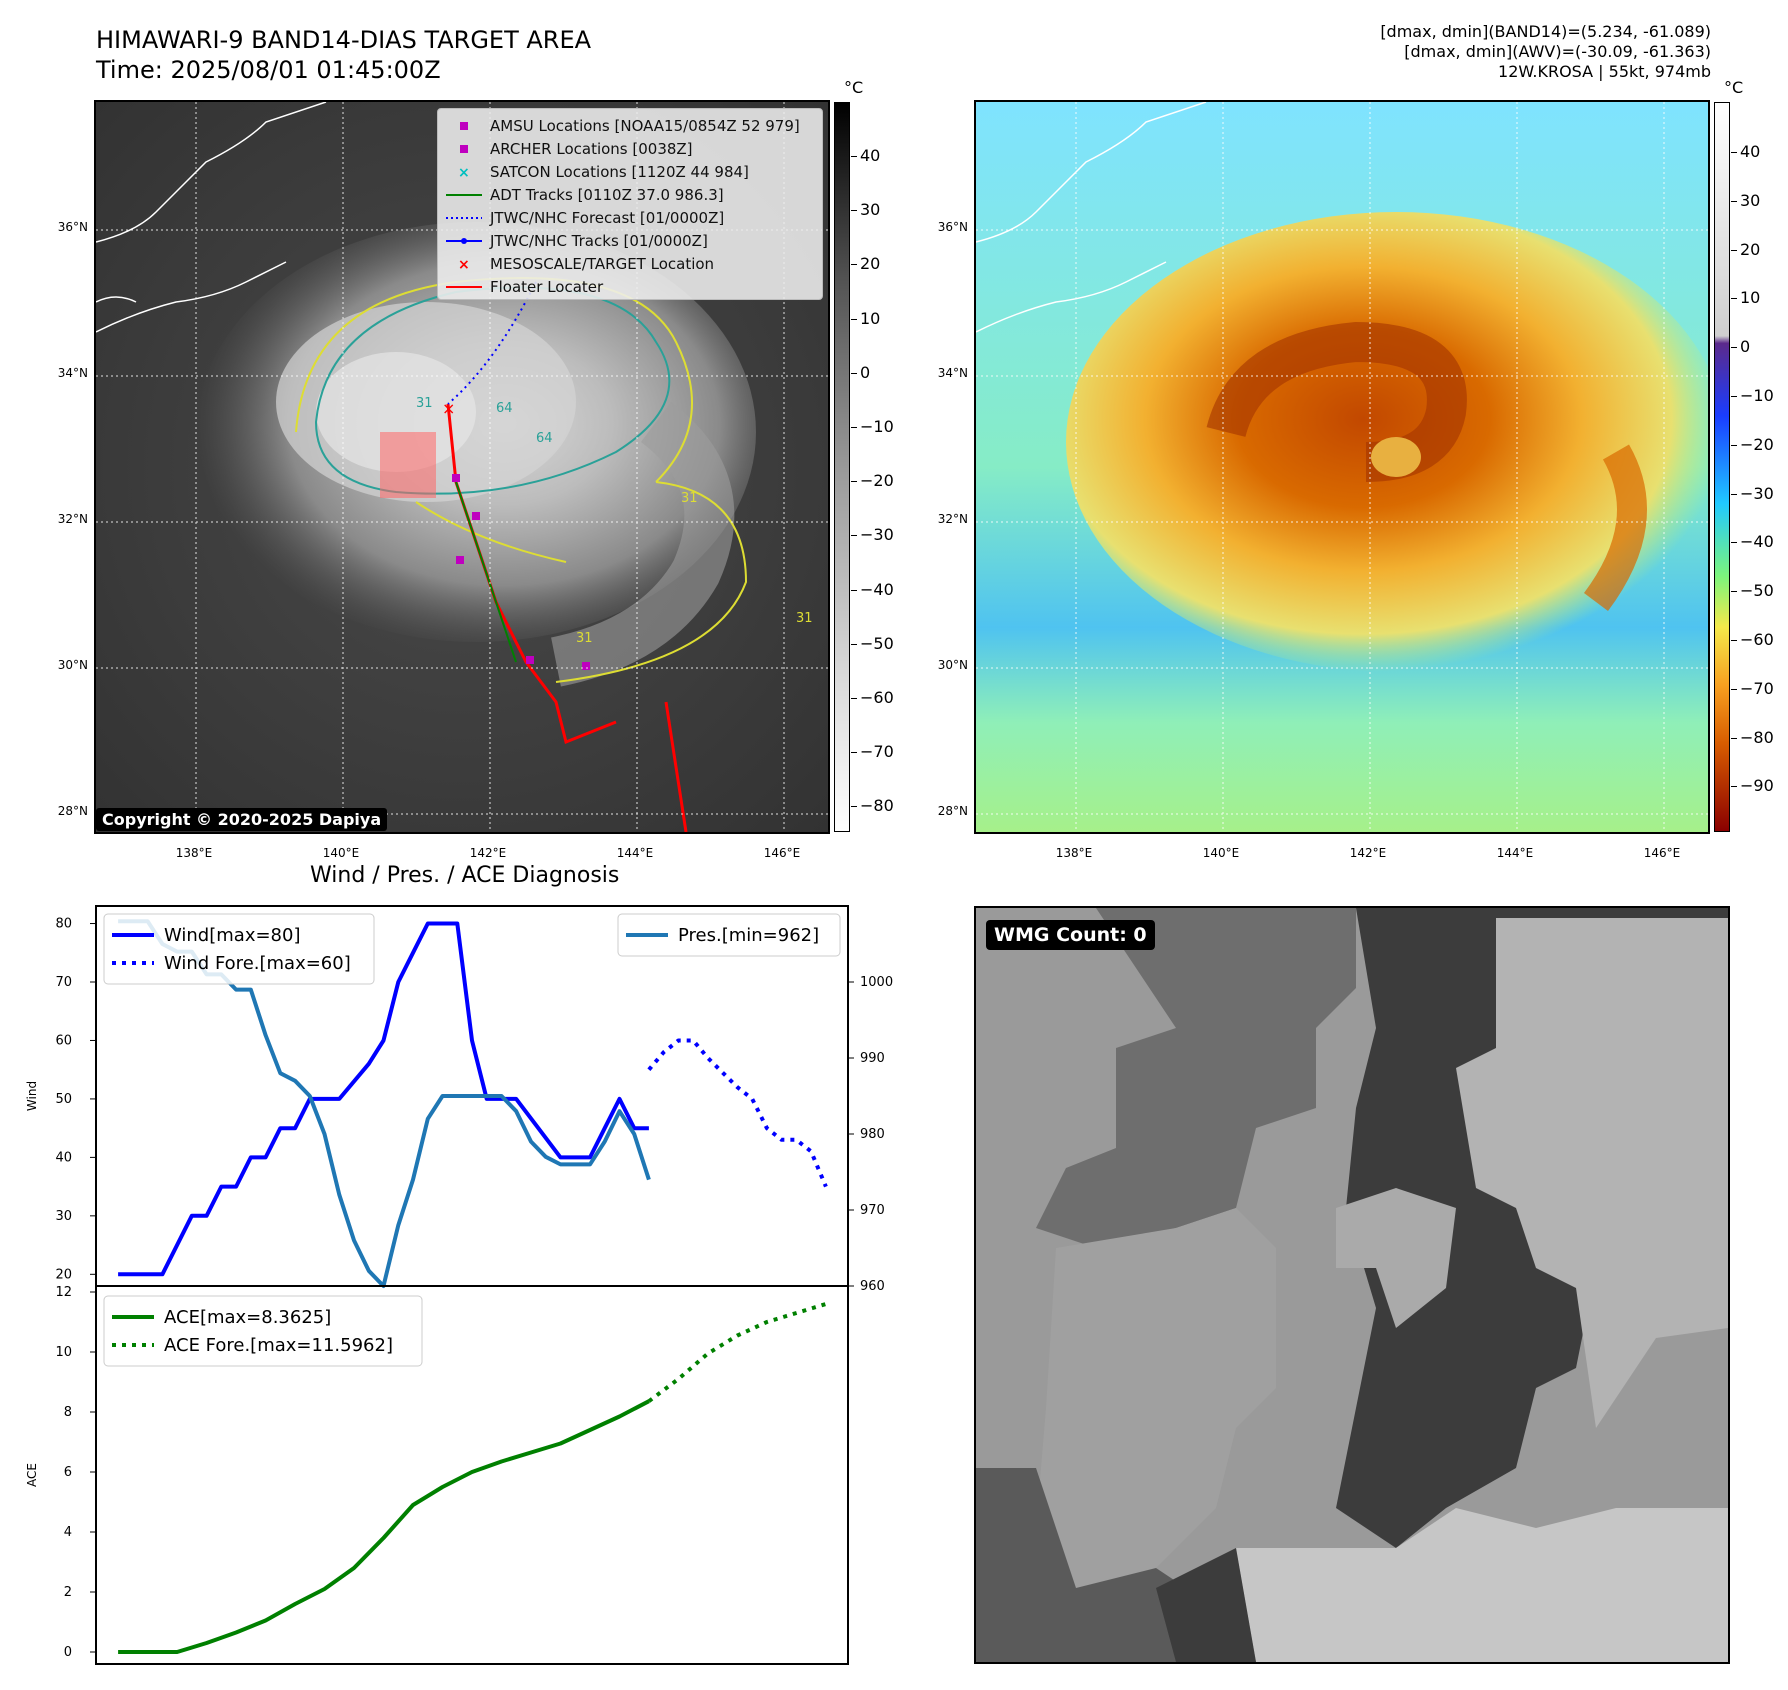 The height and width of the screenshot is (1690, 1788). I want to click on colorbar-tick-label: −30, so click(872, 535).